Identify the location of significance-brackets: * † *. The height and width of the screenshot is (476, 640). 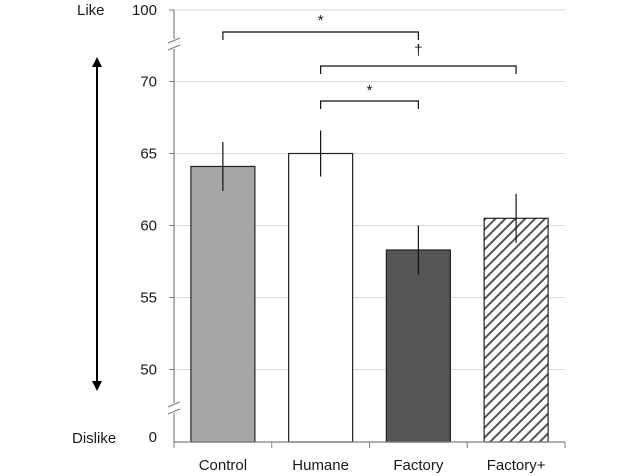
(369, 60).